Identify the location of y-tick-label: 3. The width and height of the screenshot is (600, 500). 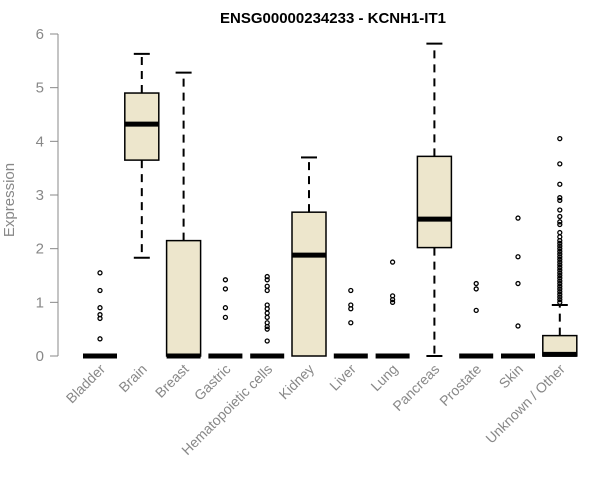
(40, 195).